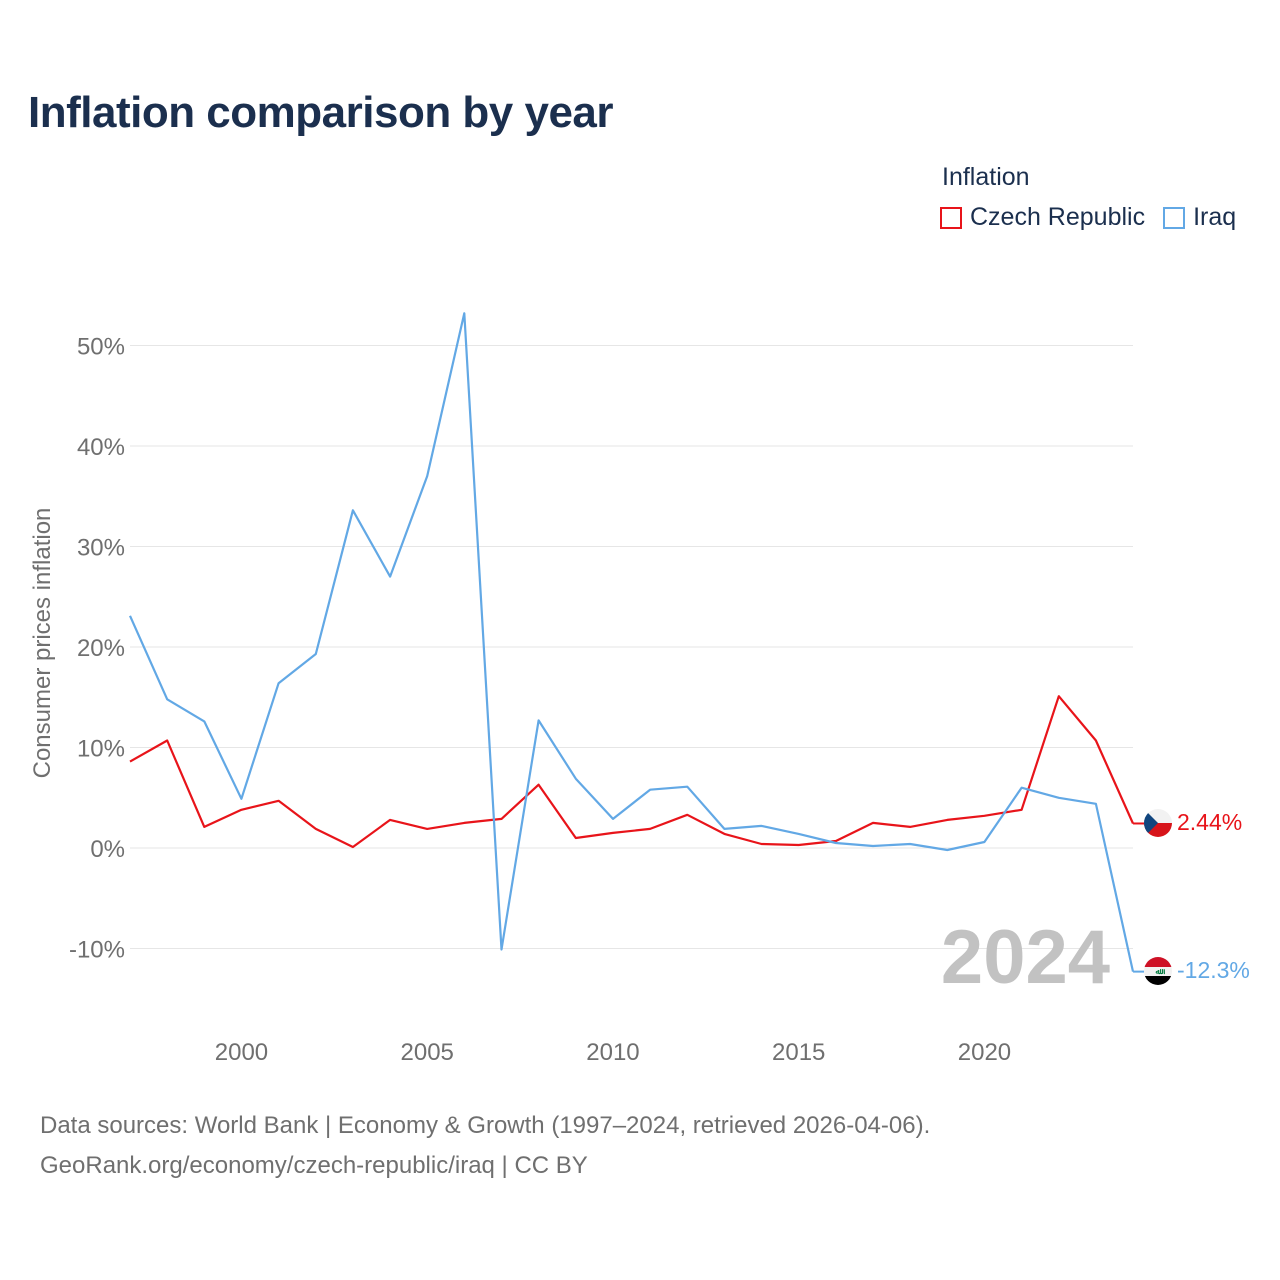  I want to click on y-tick-label: 10%, so click(101, 749).